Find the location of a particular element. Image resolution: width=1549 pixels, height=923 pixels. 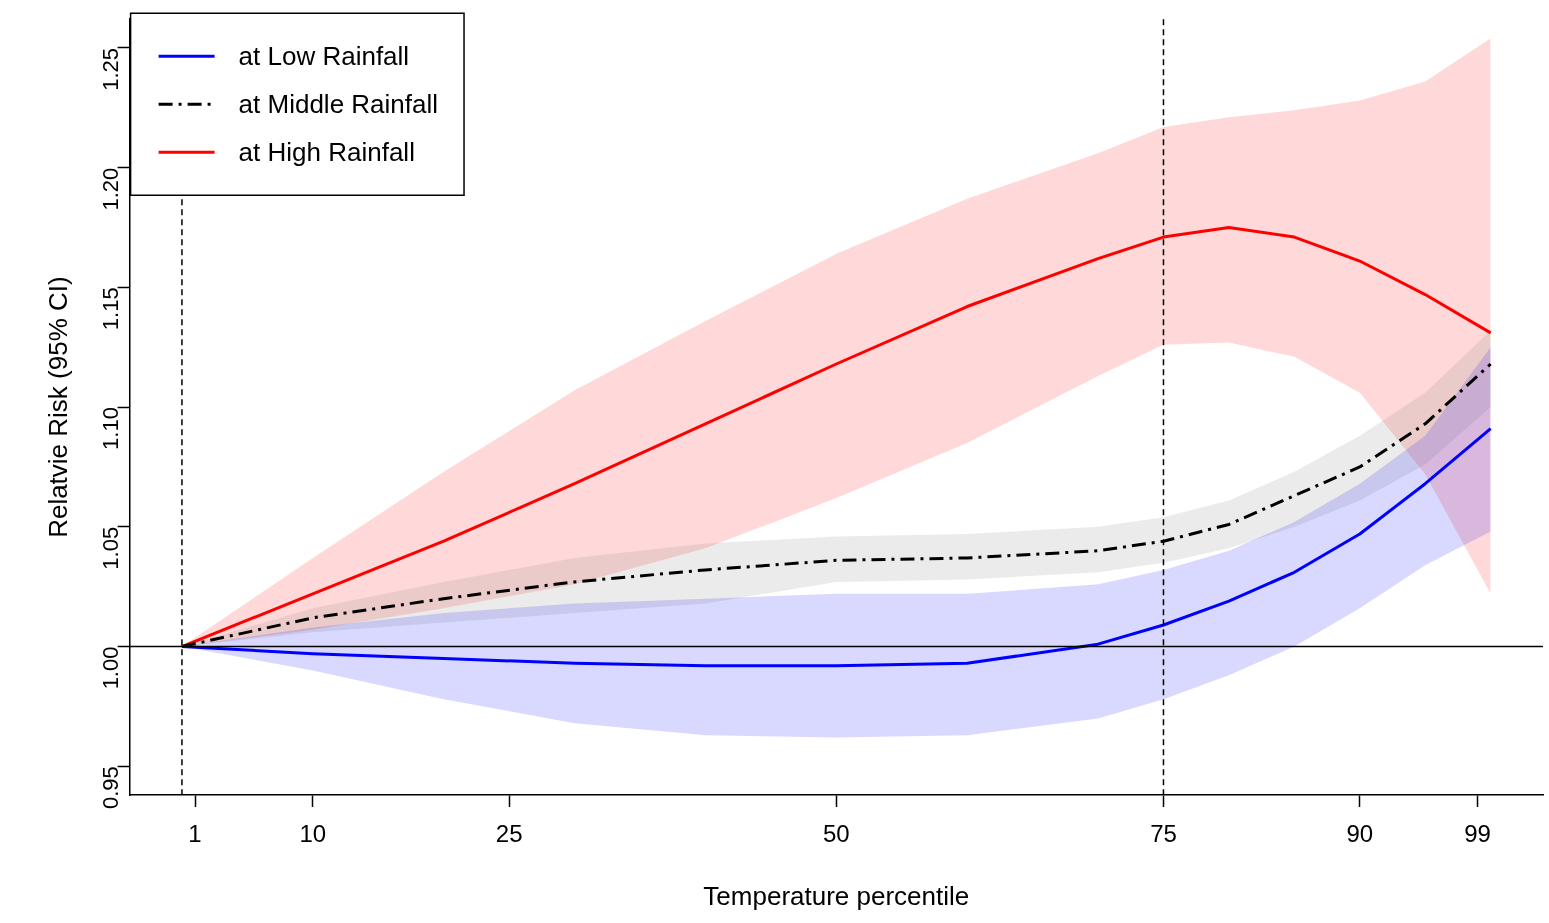

y-axis-title: Relatvie Risk (95% CI) is located at coordinates (57, 407).